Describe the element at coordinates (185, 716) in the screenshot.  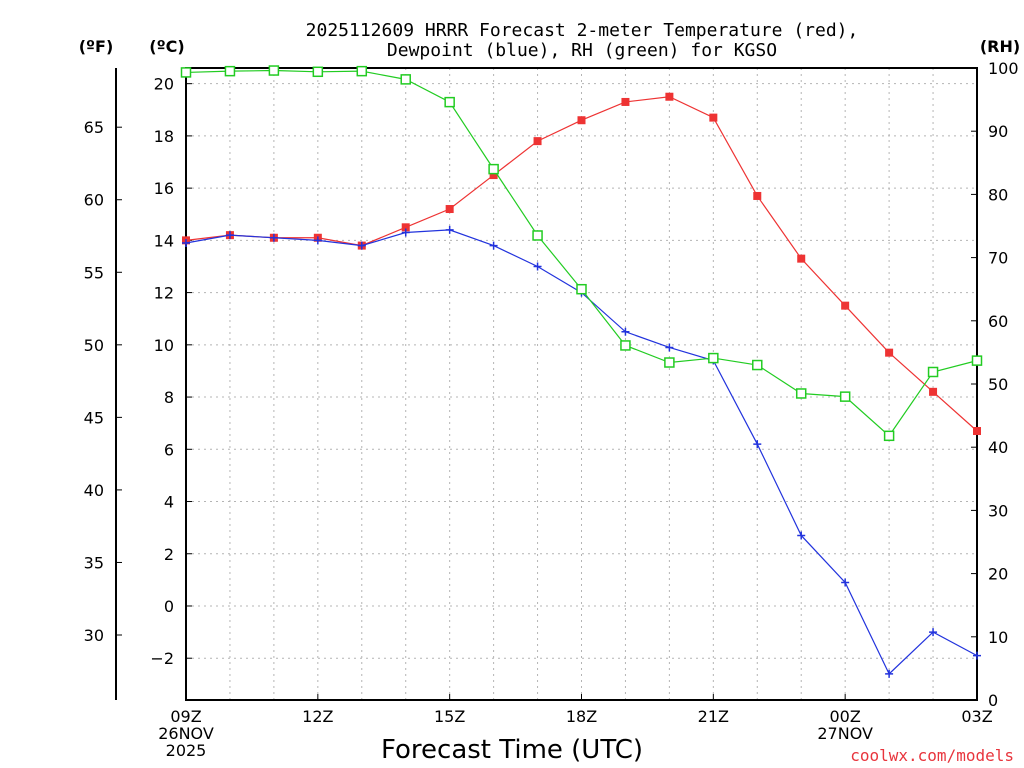
I see `time-tick-label: 09Z` at that location.